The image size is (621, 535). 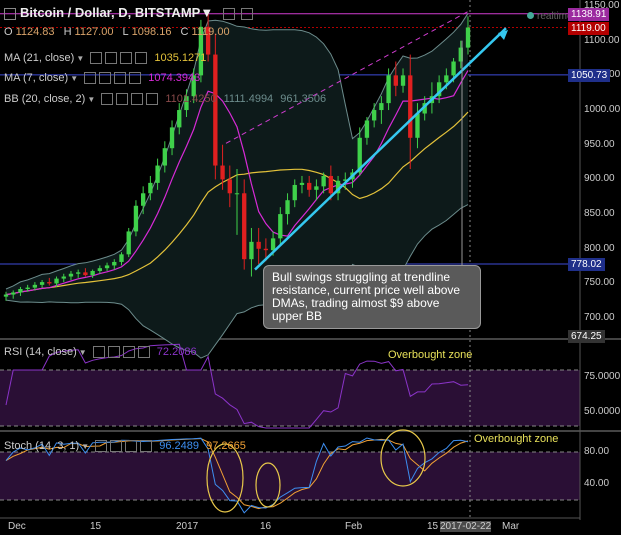 What do you see at coordinates (226, 446) in the screenshot?
I see `stoch-d-value: 97.2665` at bounding box center [226, 446].